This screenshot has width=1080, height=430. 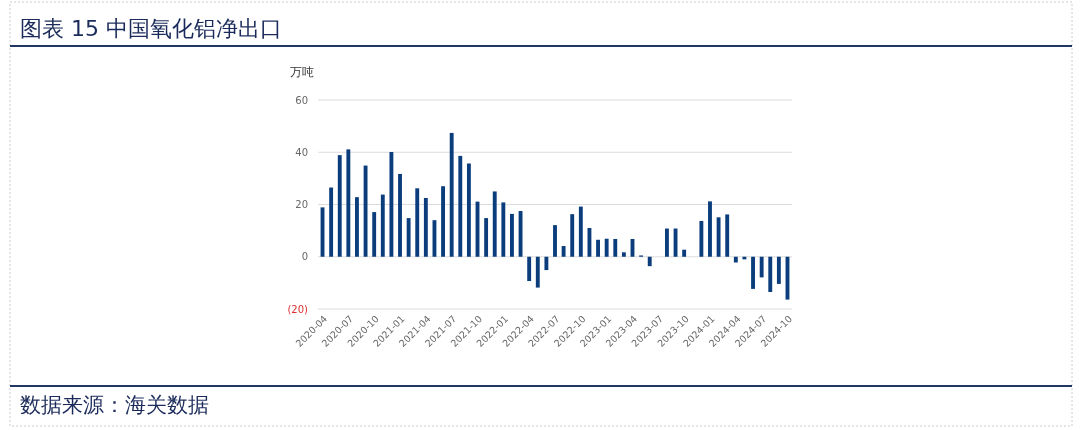 What do you see at coordinates (298, 309) in the screenshot?
I see `y-tick-label: (20)` at bounding box center [298, 309].